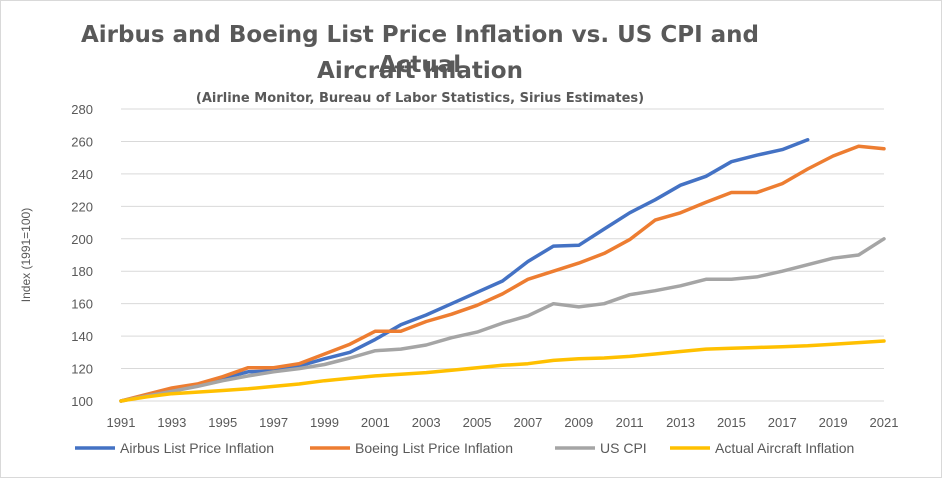 The width and height of the screenshot is (942, 478). What do you see at coordinates (82, 401) in the screenshot?
I see `y-tick-label: 100` at bounding box center [82, 401].